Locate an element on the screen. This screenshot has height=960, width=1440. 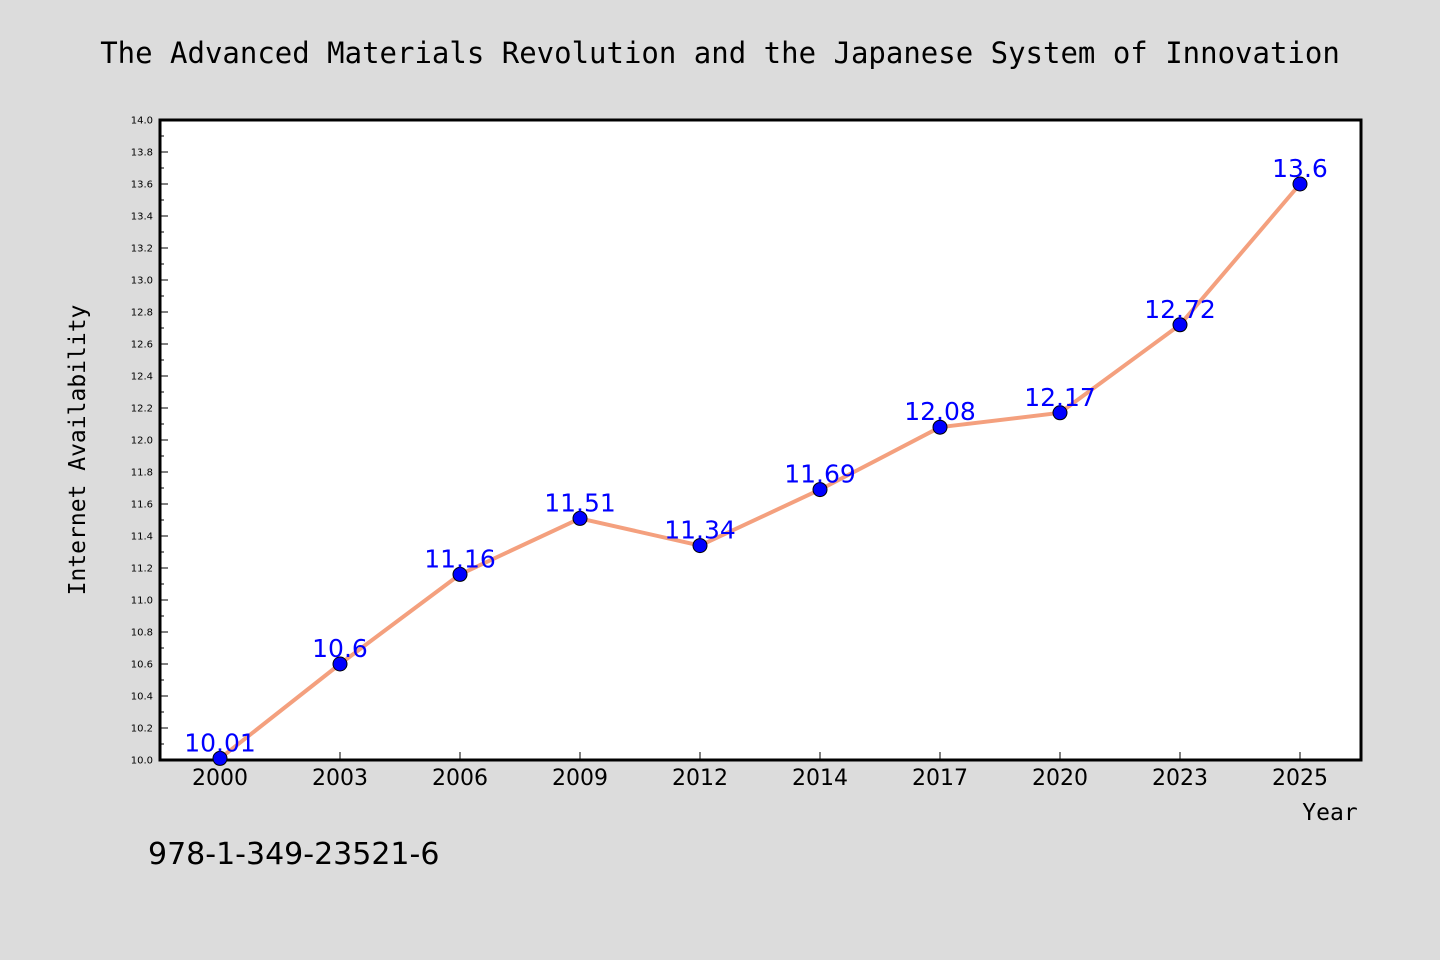
y-axis-label: Internet Availability is located at coordinates (78, 450).